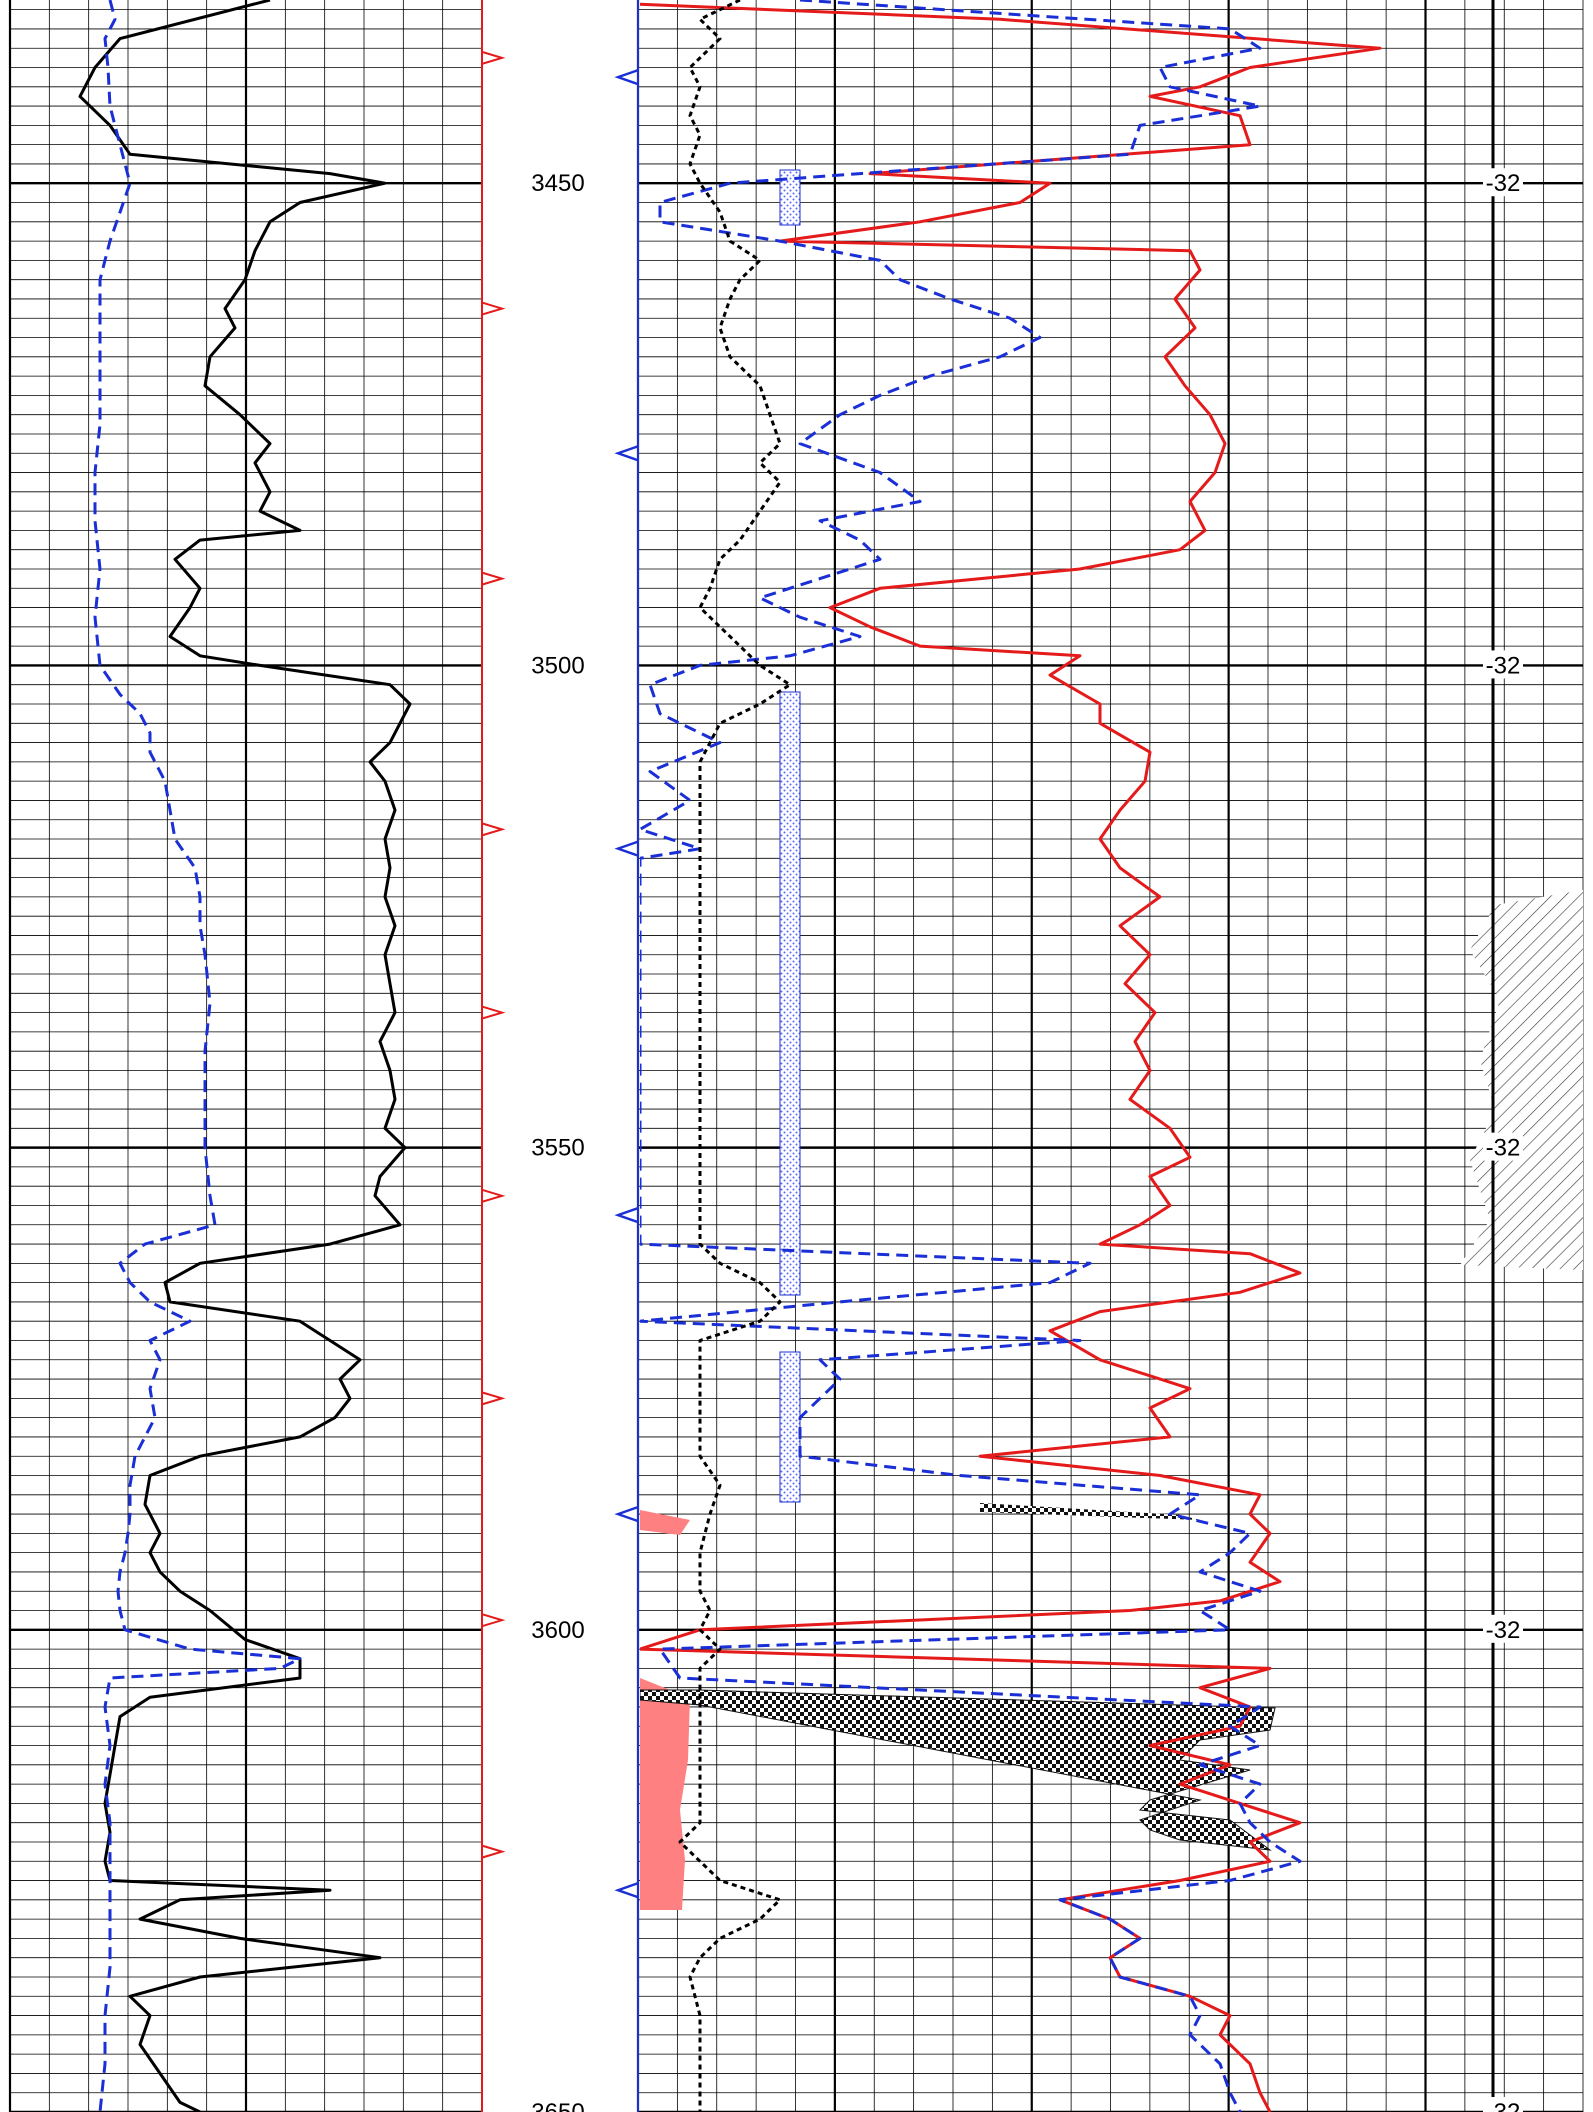 The width and height of the screenshot is (1593, 2112). What do you see at coordinates (958, 1770) in the screenshot?
I see `checkered-fill` at bounding box center [958, 1770].